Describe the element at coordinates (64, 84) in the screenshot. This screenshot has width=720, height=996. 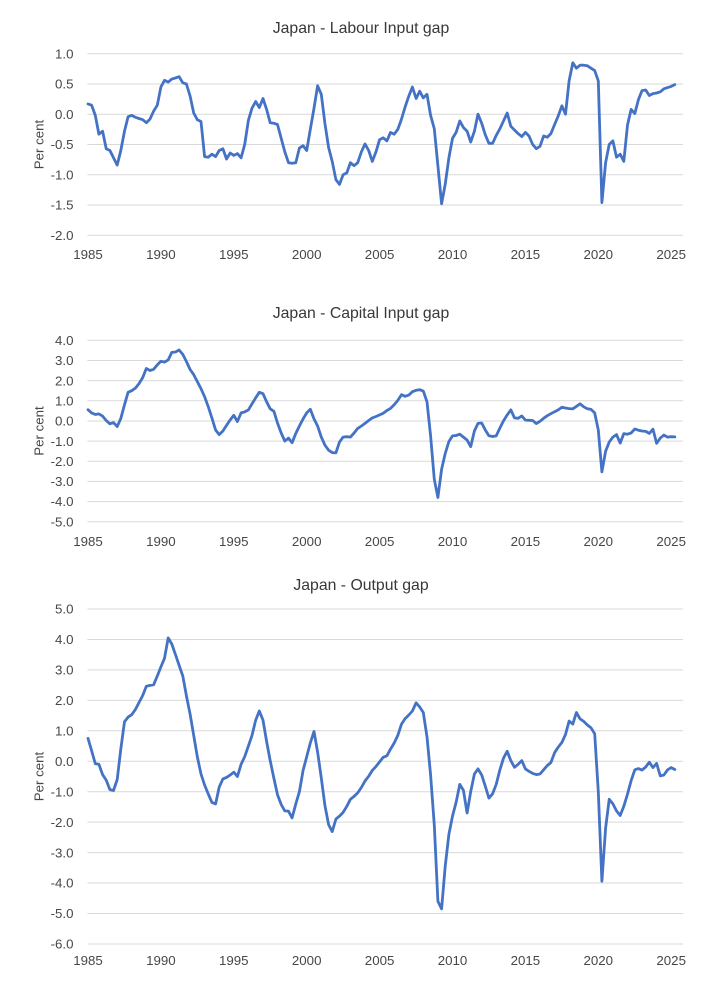
I see `svg-text: 0.5` at that location.